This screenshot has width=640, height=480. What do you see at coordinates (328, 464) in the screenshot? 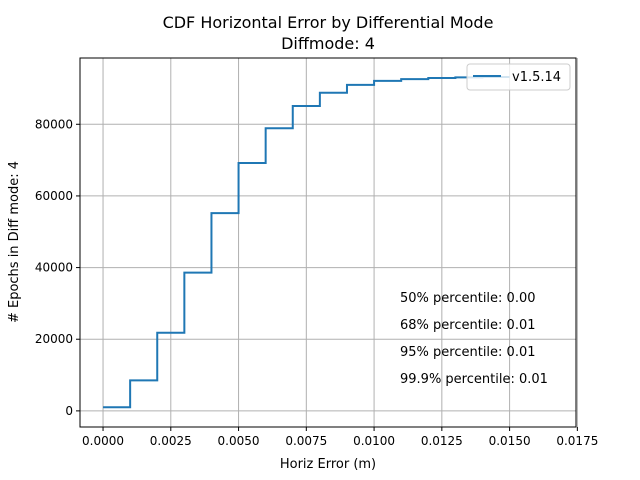
I see `x-axis-label: Horiz Error (m)` at bounding box center [328, 464].